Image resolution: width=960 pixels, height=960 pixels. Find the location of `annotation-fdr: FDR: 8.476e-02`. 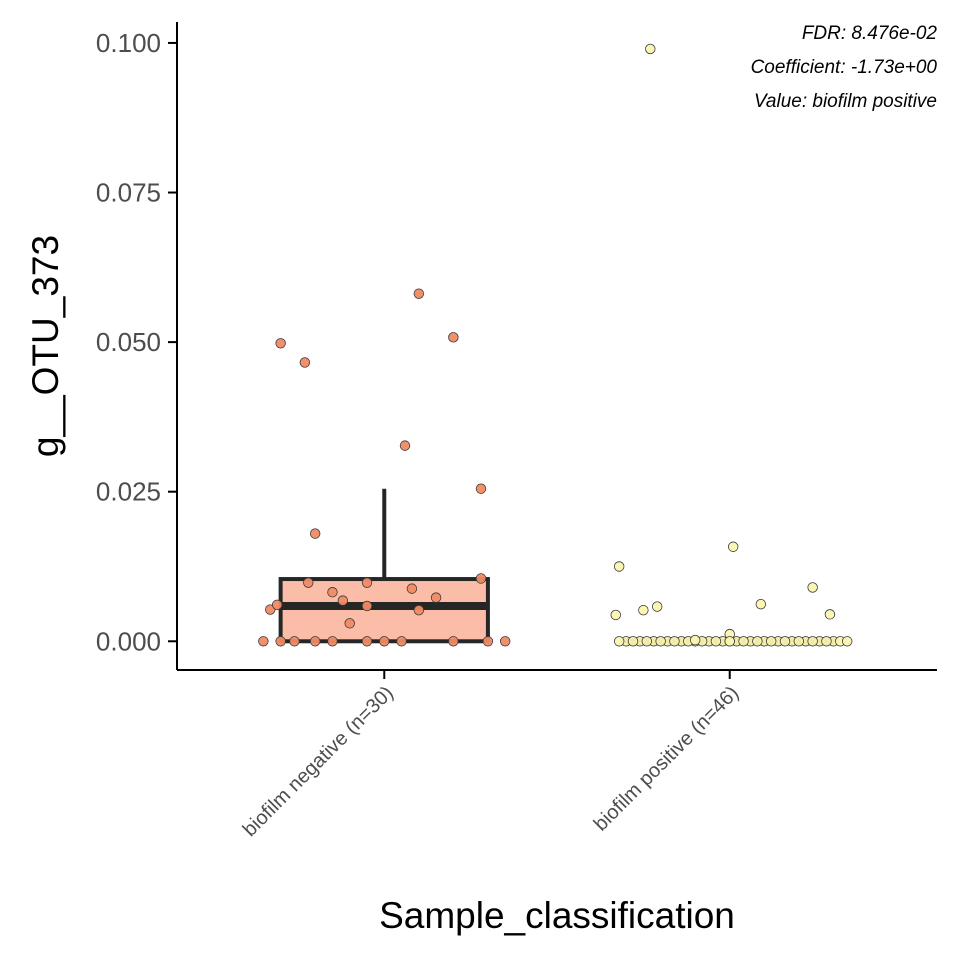

annotation-fdr: FDR: 8.476e-02 is located at coordinates (870, 33).